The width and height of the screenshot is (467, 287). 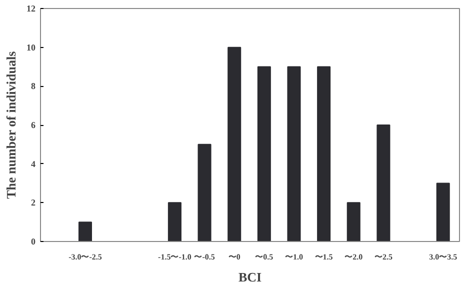 What do you see at coordinates (31, 47) in the screenshot?
I see `y-tick-label: 10` at bounding box center [31, 47].